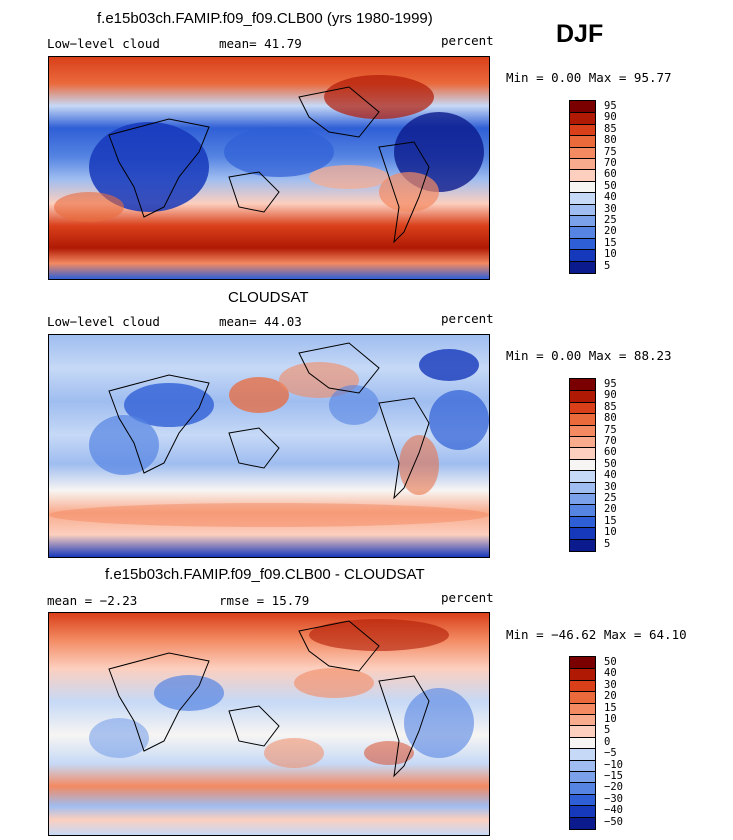 This screenshot has height=840, width=733. I want to click on panel-2-colorbar-label: 15, so click(610, 520).